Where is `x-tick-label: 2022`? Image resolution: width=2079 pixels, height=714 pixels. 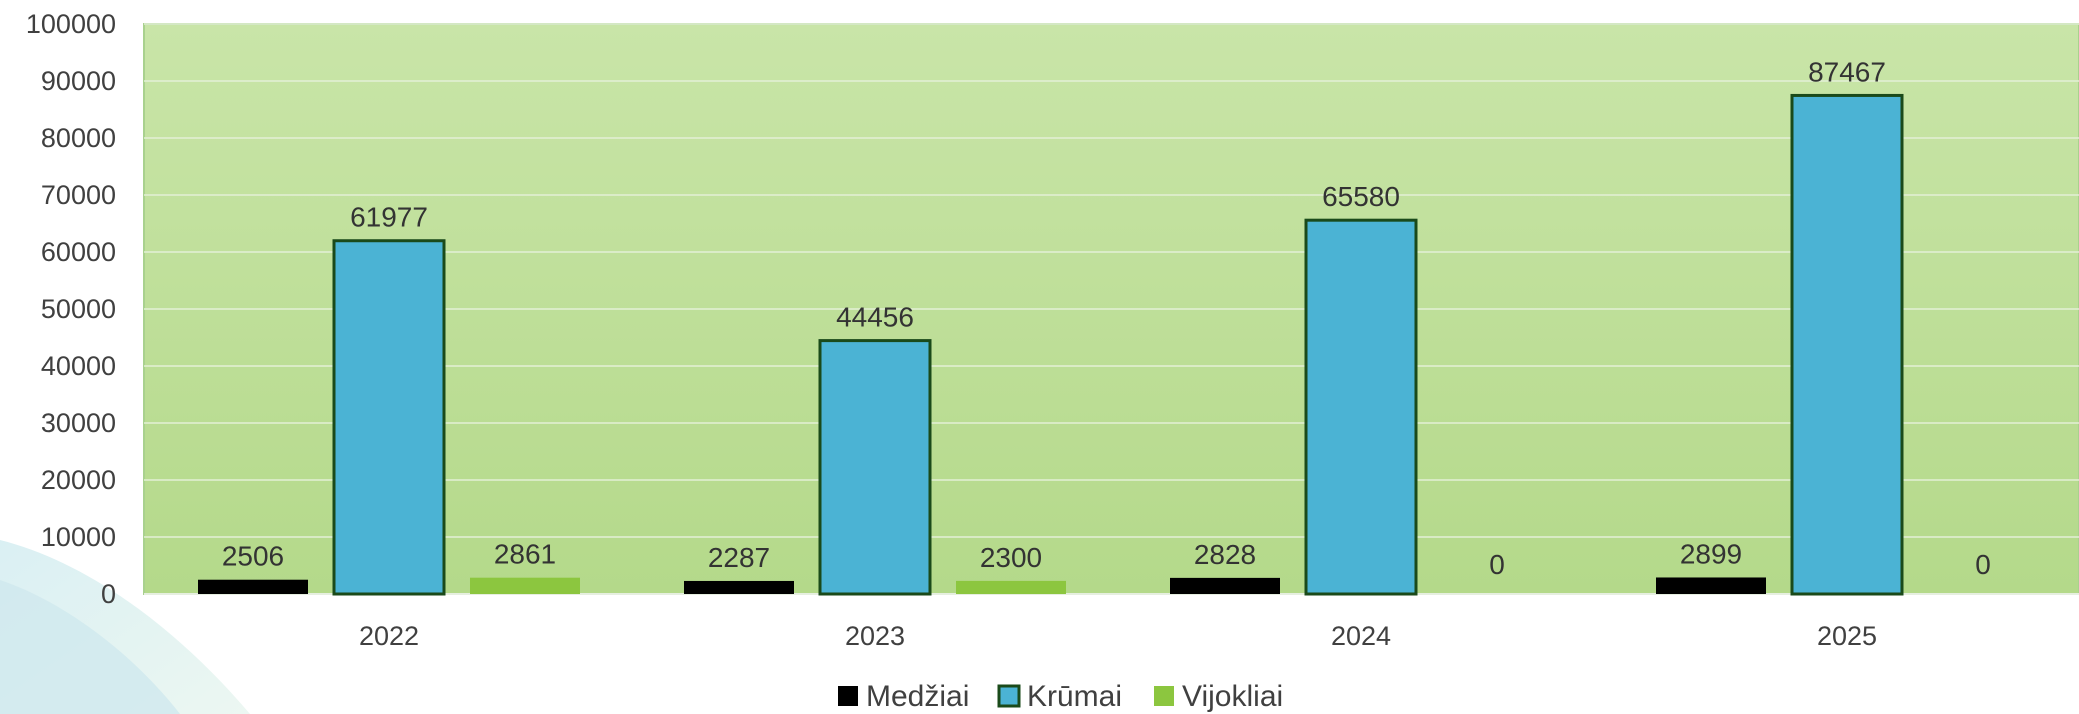
x-tick-label: 2022 is located at coordinates (389, 636).